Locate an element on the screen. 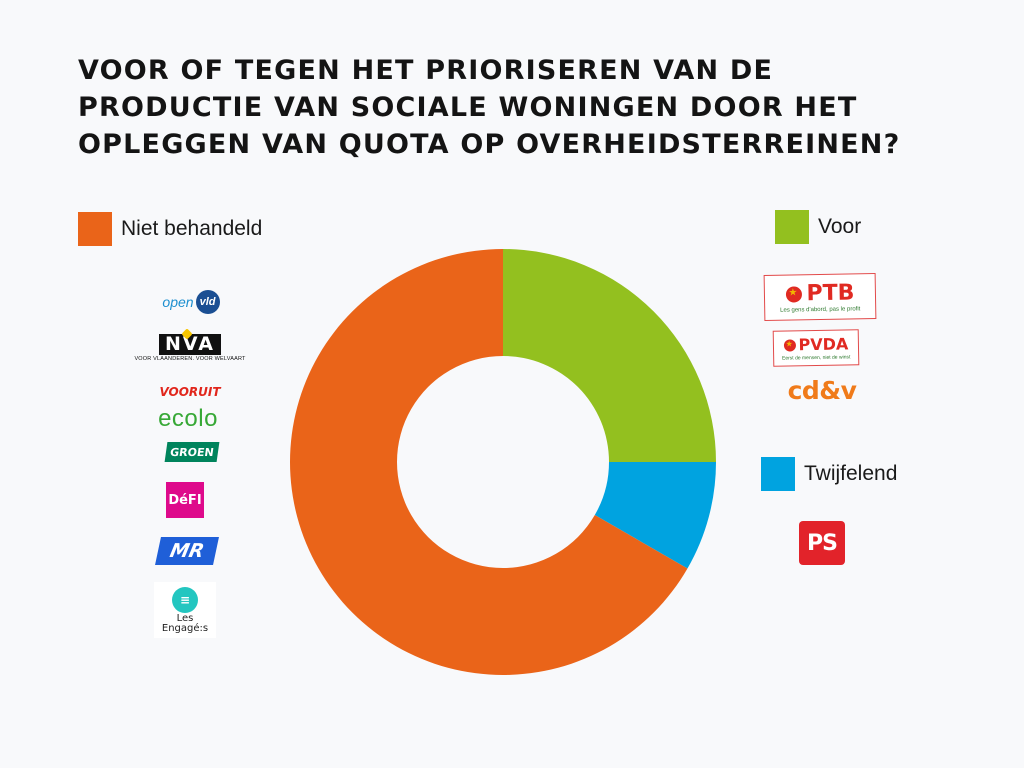  les-engages-text-1: Les is located at coordinates (185, 618).